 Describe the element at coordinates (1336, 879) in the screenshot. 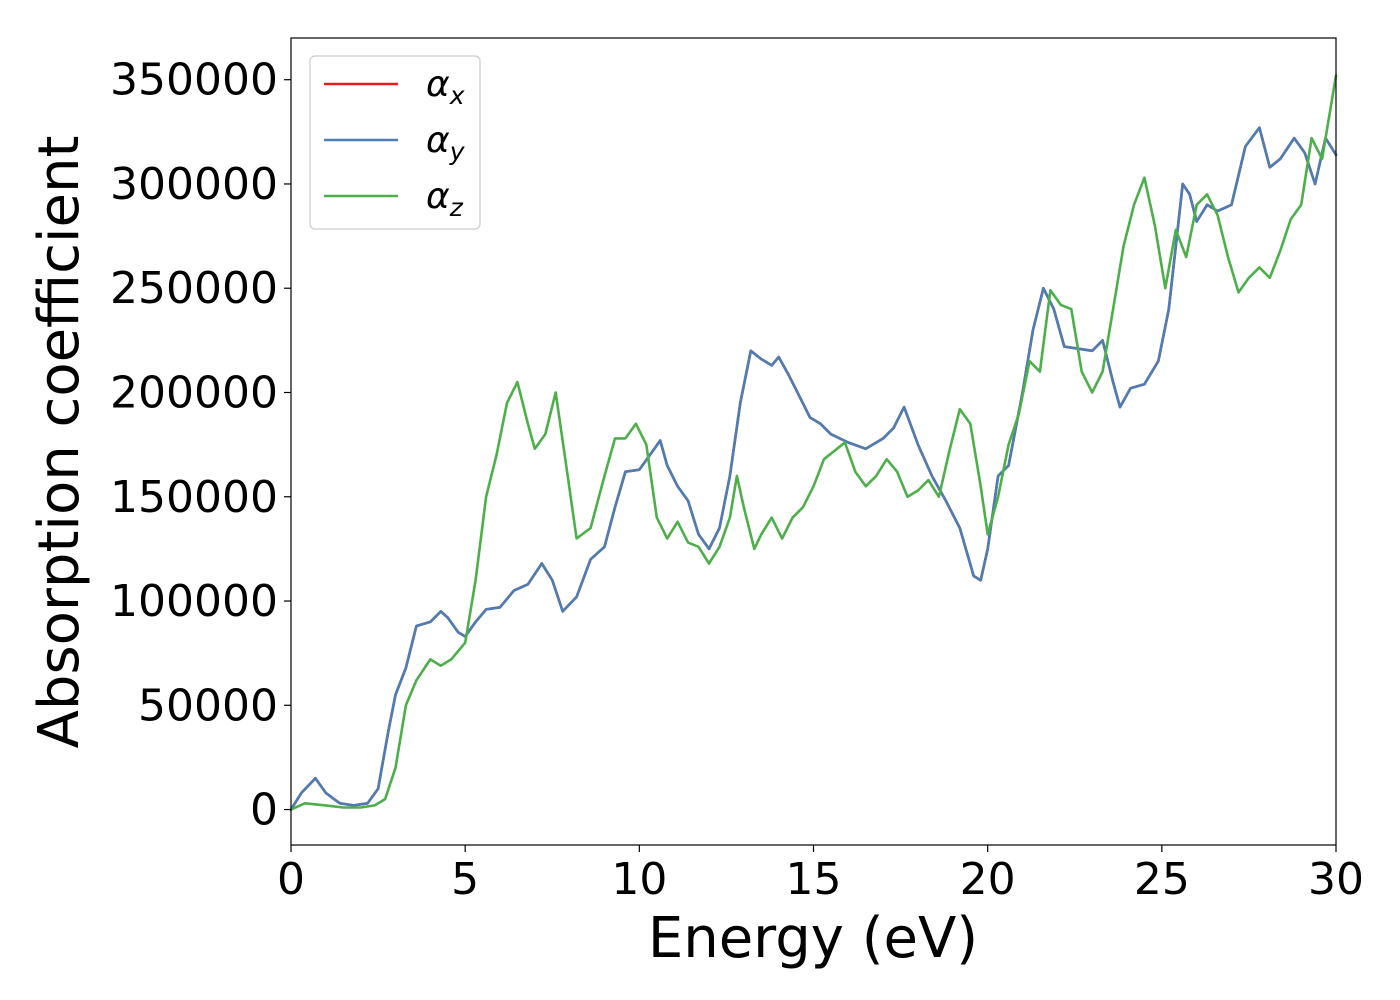

I see `x-tick-label: 30` at that location.